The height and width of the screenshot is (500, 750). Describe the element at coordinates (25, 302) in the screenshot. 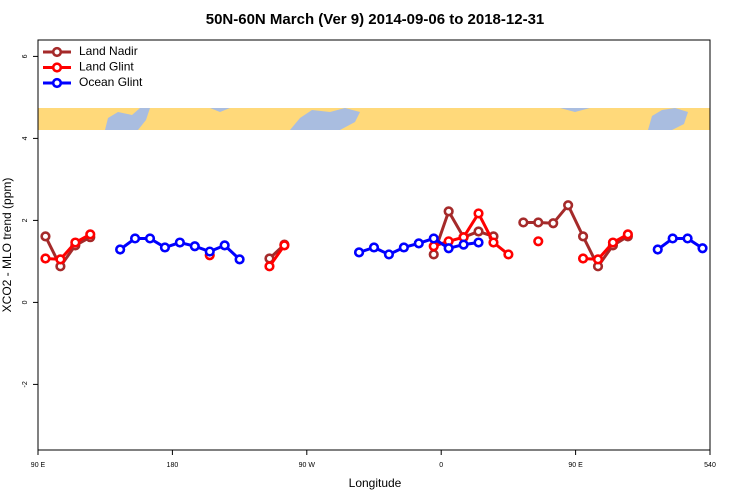

I see `y-tick-label: 0` at that location.